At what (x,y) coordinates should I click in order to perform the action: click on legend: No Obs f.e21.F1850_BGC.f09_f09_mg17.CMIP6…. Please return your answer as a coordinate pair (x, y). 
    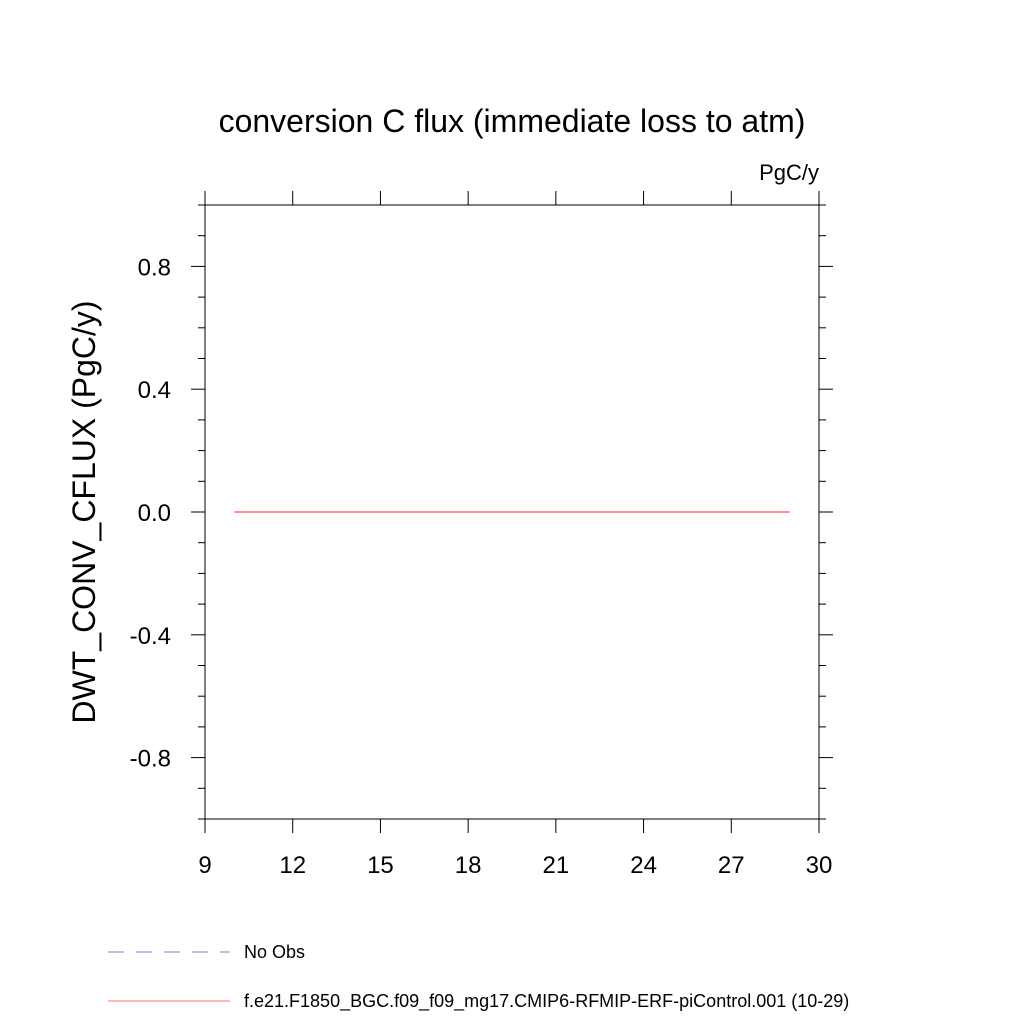
    Looking at the image, I should click on (478, 977).